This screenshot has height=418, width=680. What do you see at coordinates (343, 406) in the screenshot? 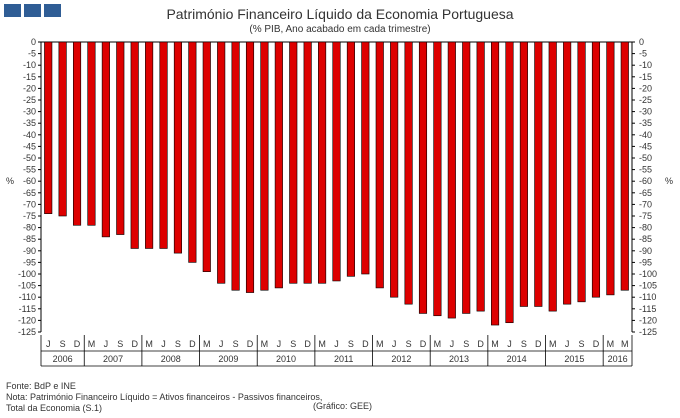
I see `chart-credit: (Gráfico: GEE)` at bounding box center [343, 406].